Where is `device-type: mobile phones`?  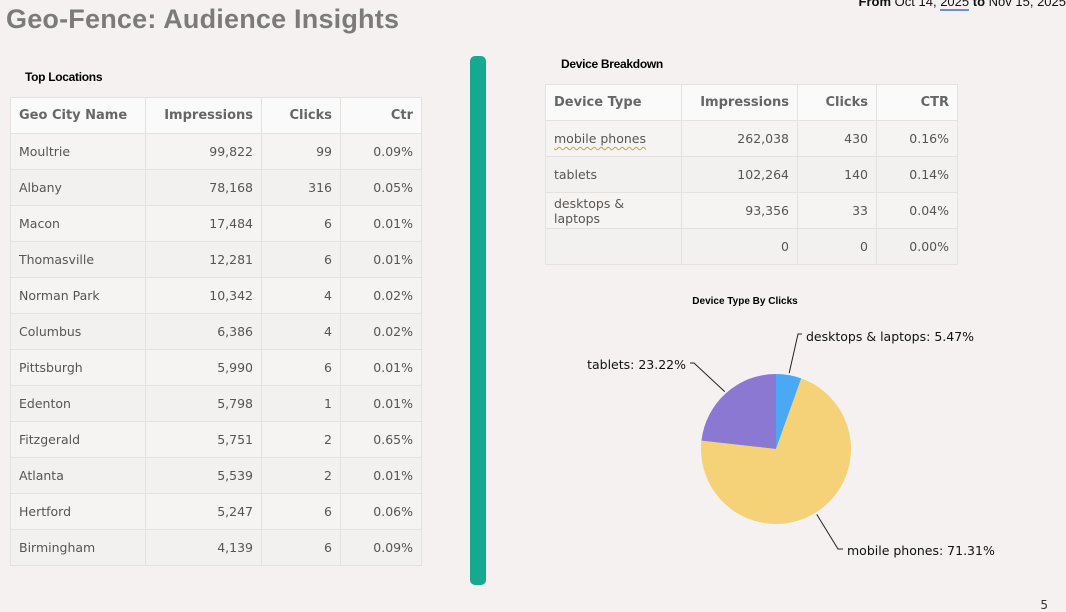
device-type: mobile phones is located at coordinates (613, 138).